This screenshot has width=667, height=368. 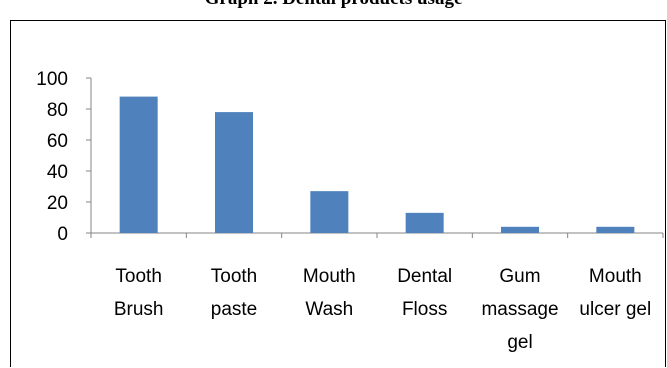 What do you see at coordinates (615, 309) in the screenshot?
I see `category-label-line: ulcer gel` at bounding box center [615, 309].